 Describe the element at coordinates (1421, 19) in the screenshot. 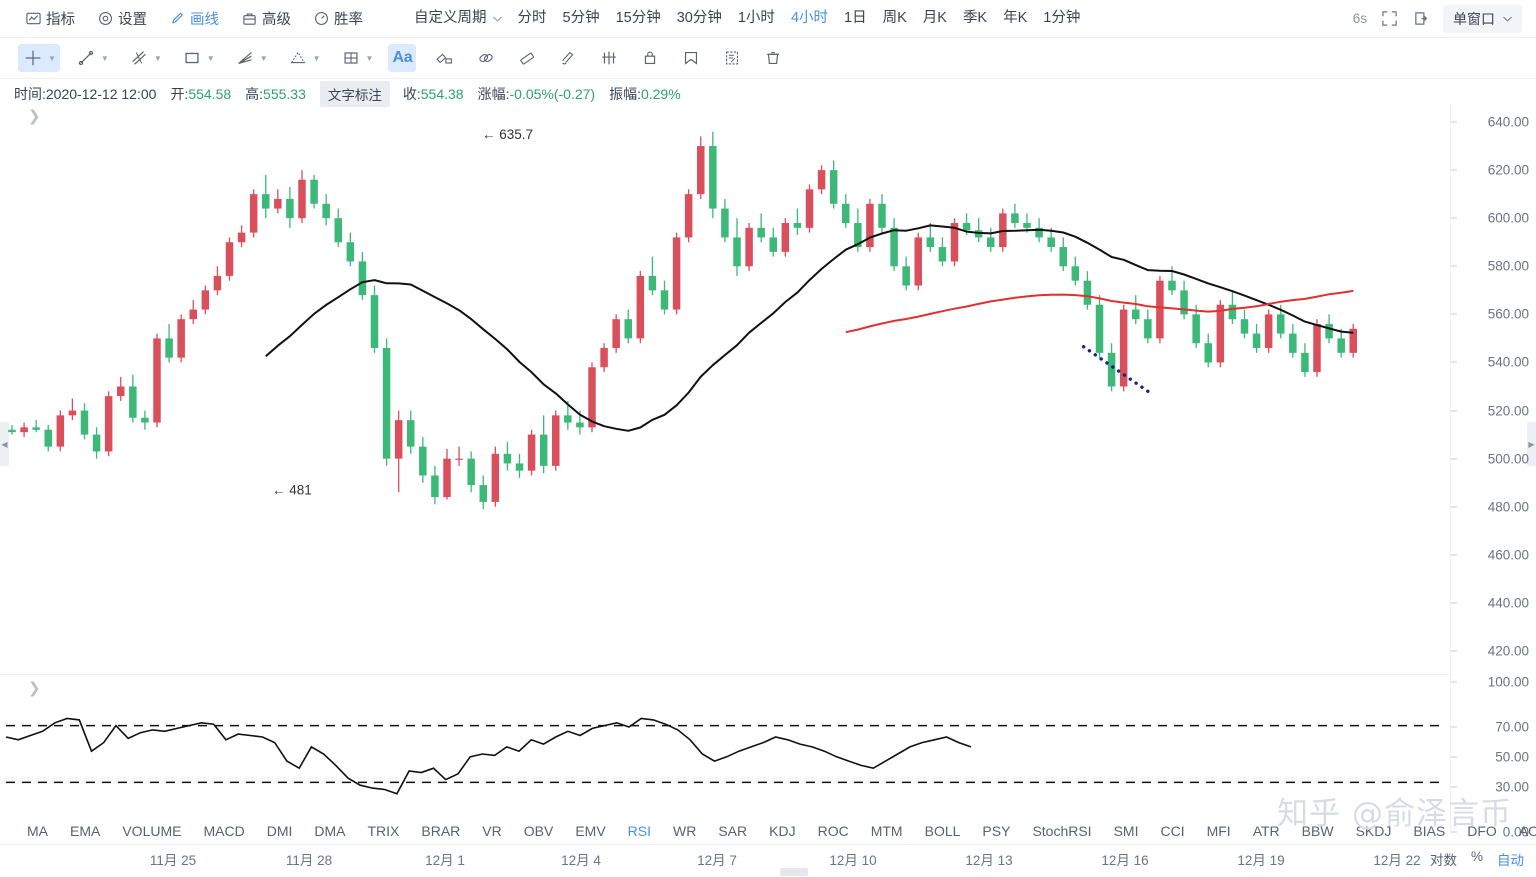

I see `snapshot-icon` at that location.